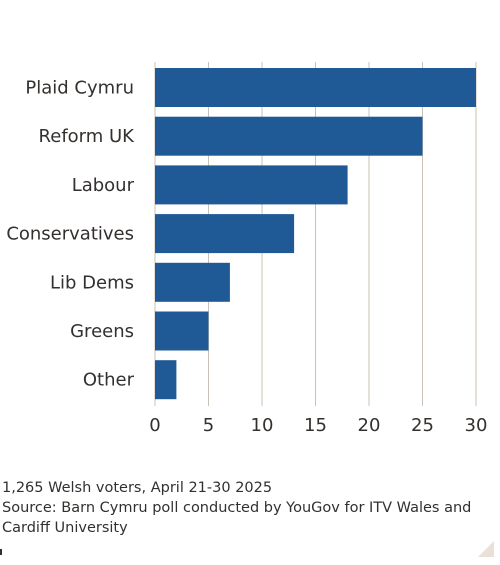 The image size is (500, 565). I want to click on x-tick-label: 5, so click(208, 425).